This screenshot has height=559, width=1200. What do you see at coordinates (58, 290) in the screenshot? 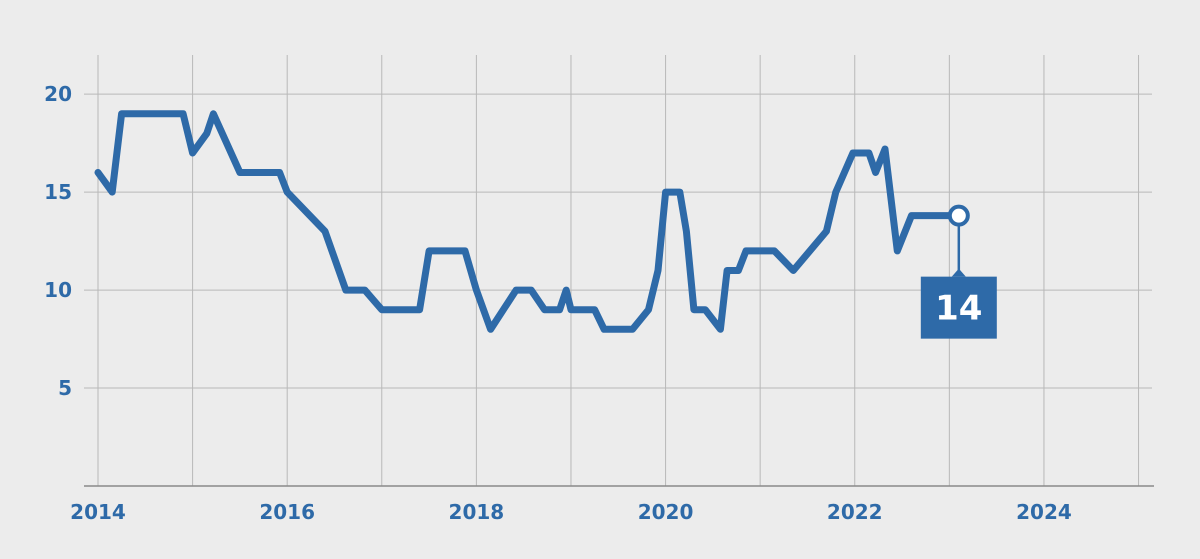
I see `y-tick-label: 10` at bounding box center [58, 290].